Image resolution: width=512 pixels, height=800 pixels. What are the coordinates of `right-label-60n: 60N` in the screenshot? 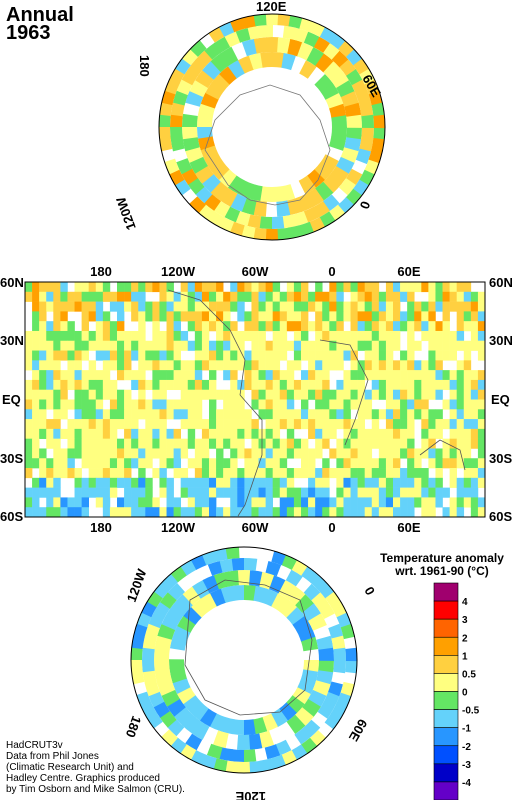 It's located at (500, 282).